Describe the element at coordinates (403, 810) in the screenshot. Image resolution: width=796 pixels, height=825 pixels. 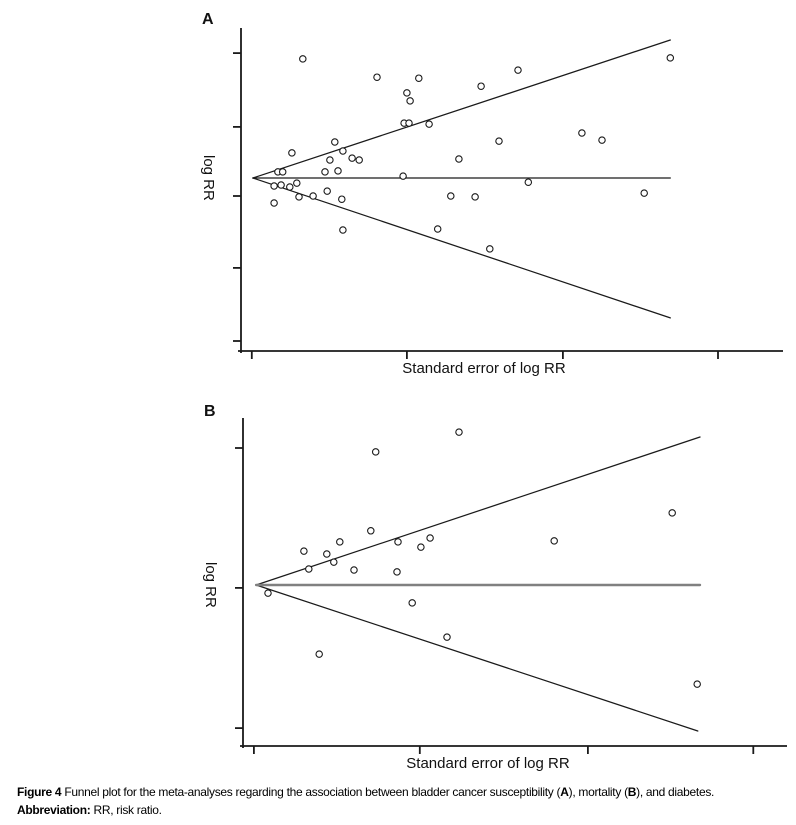
I see `figure-caption-abbreviation: Abbreviation: RR, risk ratio.` at that location.